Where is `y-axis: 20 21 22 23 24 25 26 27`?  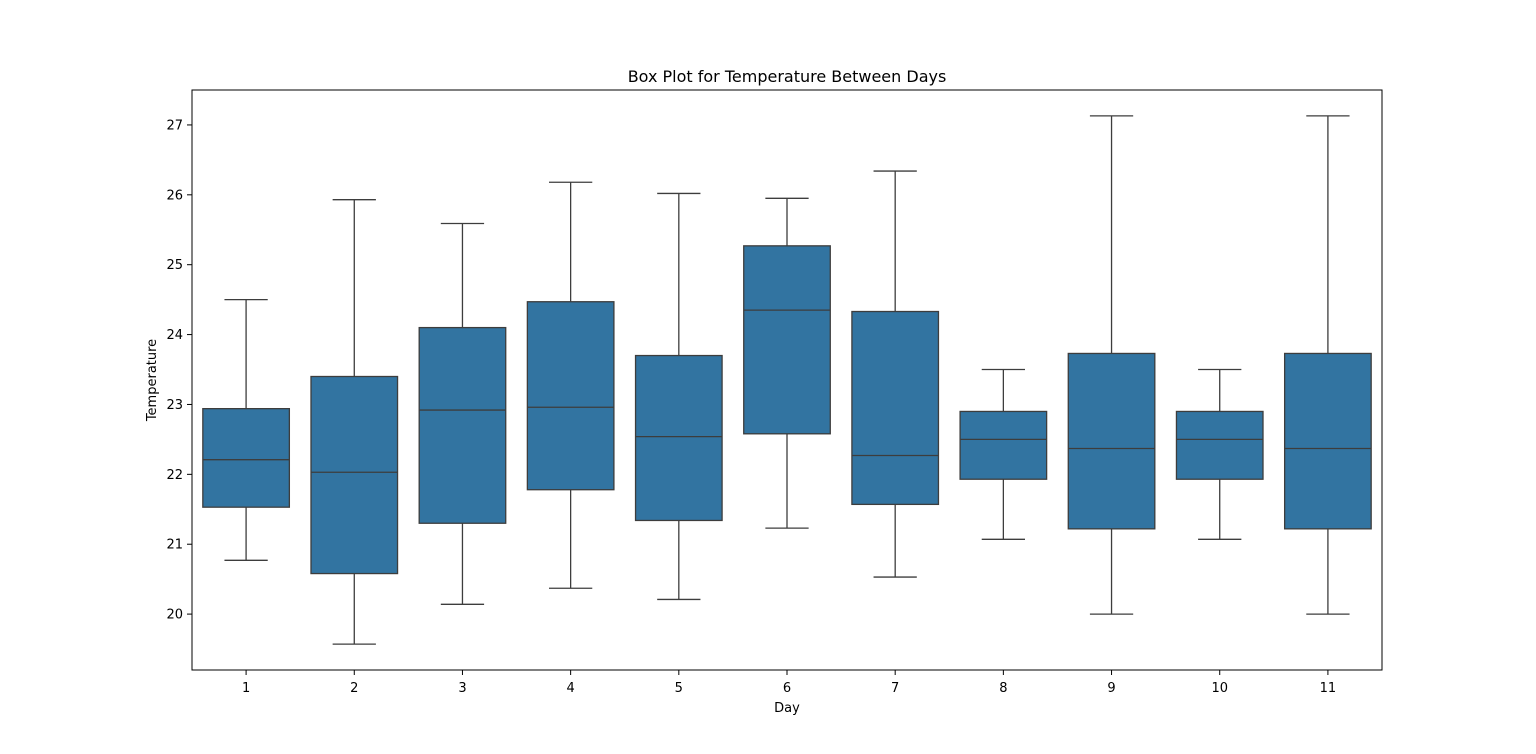
y-axis: 20 21 22 23 24 25 26 27 is located at coordinates (179, 370).